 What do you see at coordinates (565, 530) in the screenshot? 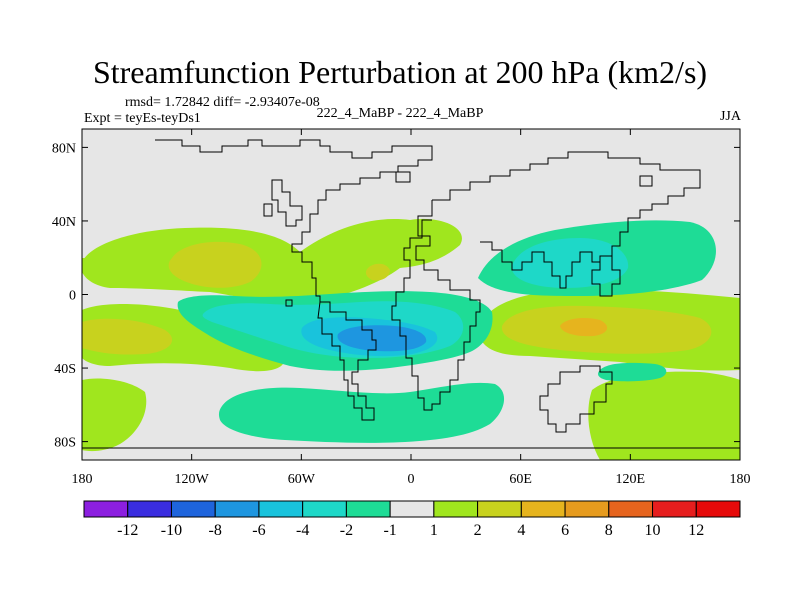
I see `colorbar-label: 6` at bounding box center [565, 530].